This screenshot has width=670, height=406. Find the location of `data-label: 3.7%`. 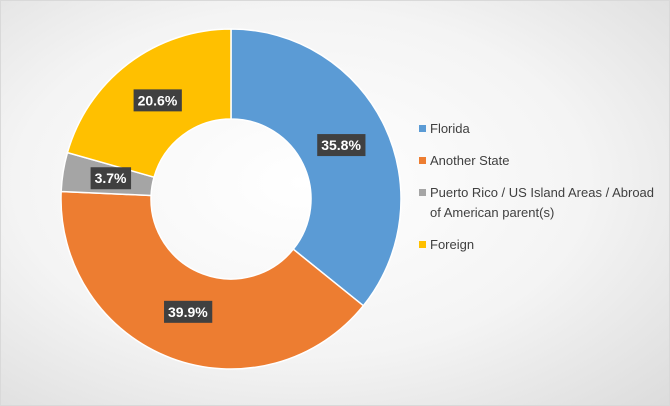

data-label: 3.7% is located at coordinates (111, 178).